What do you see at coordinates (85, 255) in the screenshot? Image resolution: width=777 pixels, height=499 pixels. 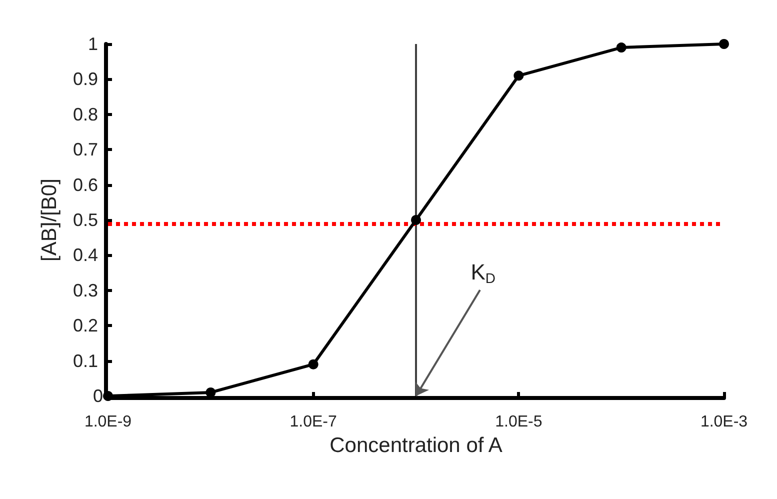 I see `y-tick-label: 0.4` at bounding box center [85, 255].